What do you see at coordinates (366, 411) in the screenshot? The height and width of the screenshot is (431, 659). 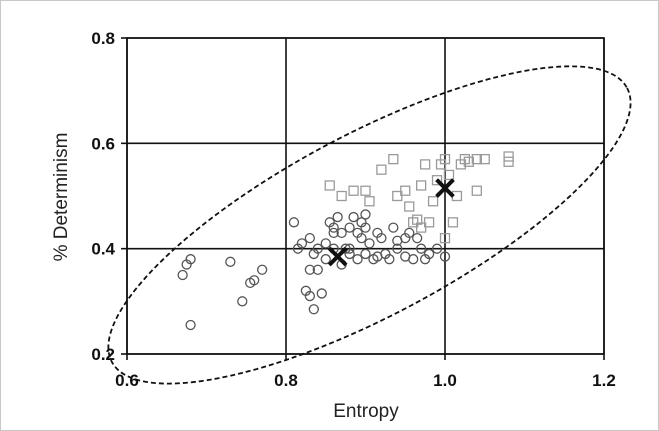 I see `x-axis-title: Entropy` at bounding box center [366, 411].